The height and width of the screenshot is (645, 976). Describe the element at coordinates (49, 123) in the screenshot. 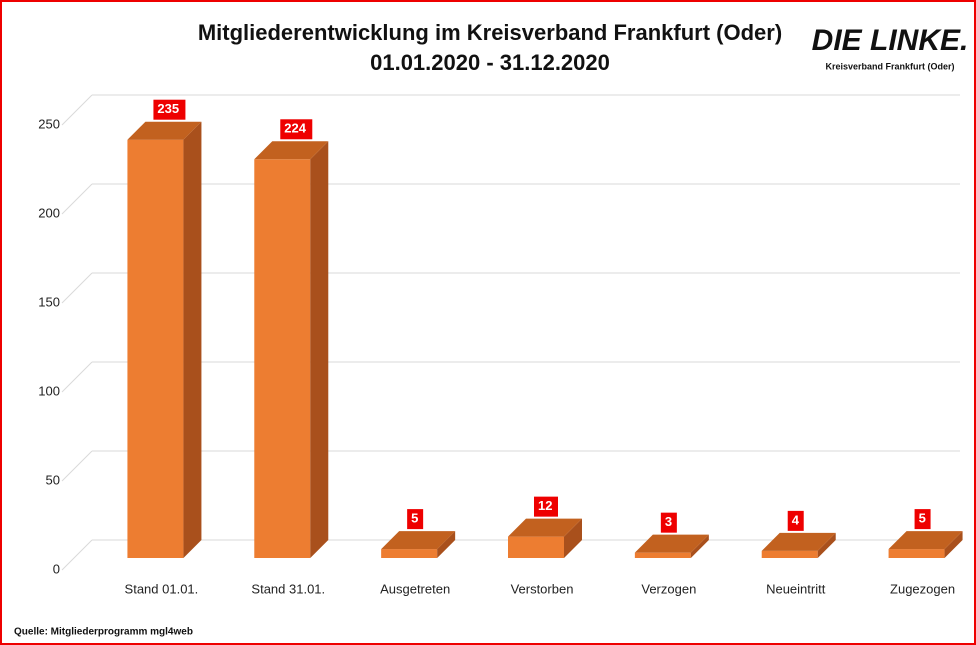

I see `y-tick-label: 250` at that location.